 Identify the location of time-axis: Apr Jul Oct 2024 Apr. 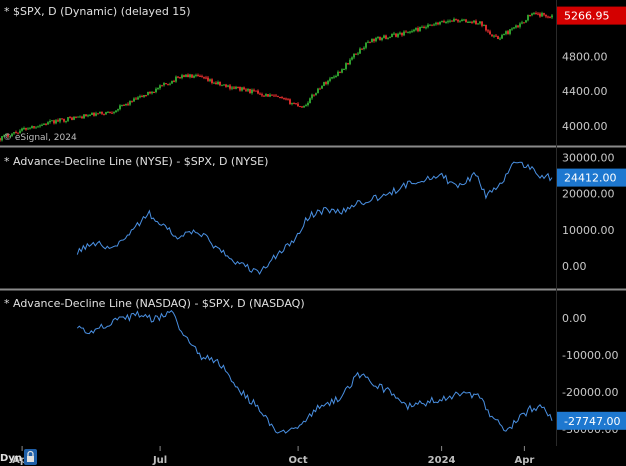
(273, 456).